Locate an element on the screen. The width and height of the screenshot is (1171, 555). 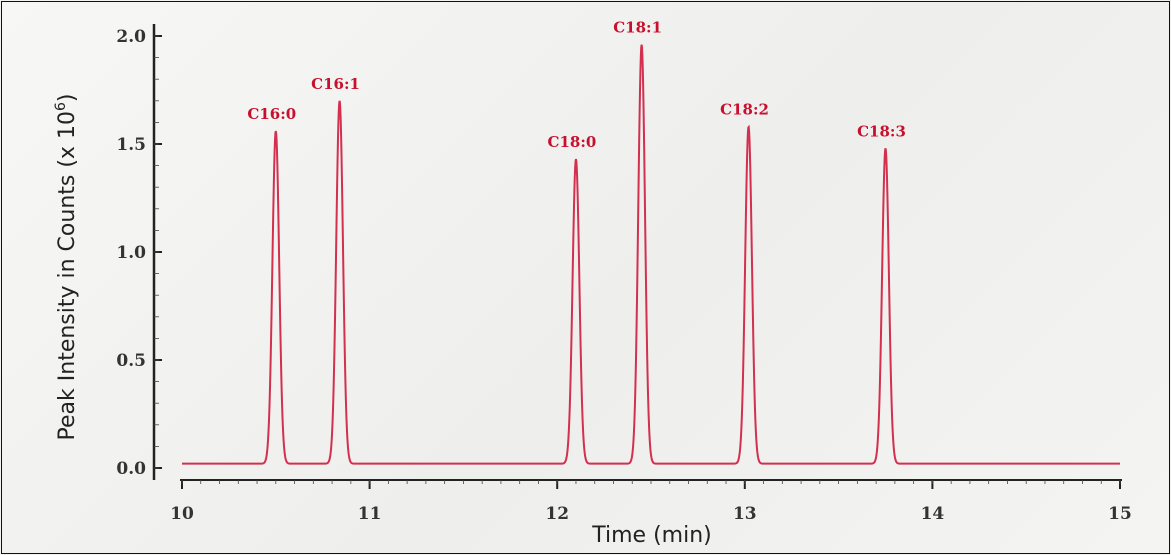
x-tick-label-12: 12 is located at coordinates (557, 514).